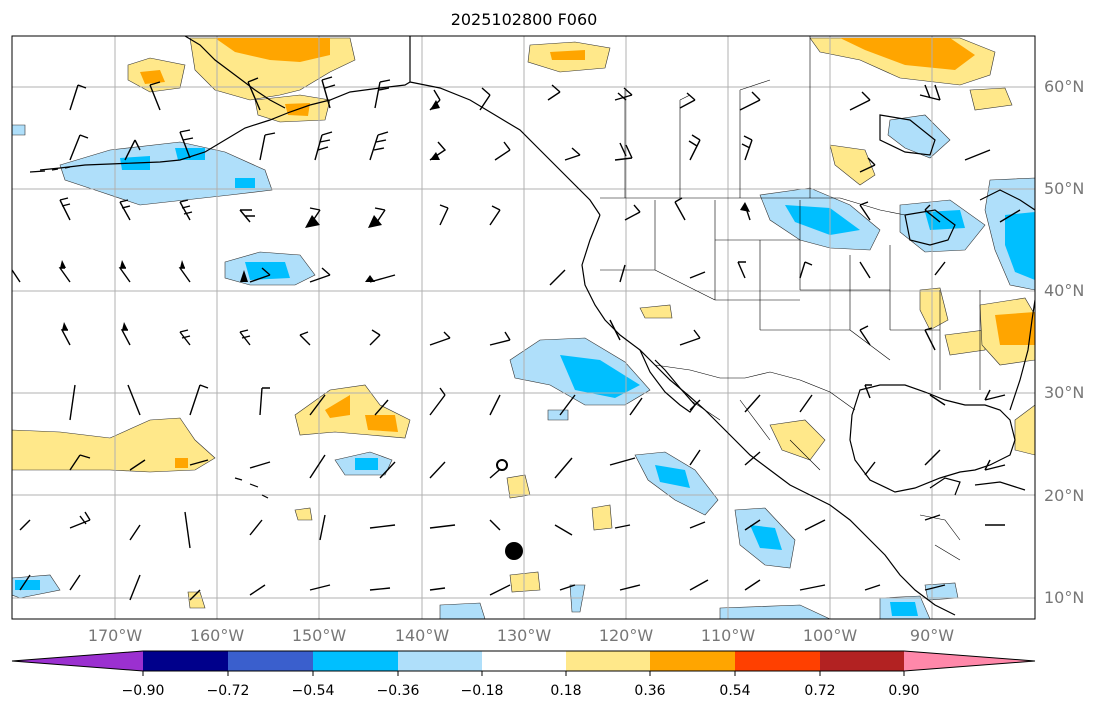 The width and height of the screenshot is (1105, 712). Describe the element at coordinates (830, 635) in the screenshot. I see `longitude-label: 100°W` at that location.